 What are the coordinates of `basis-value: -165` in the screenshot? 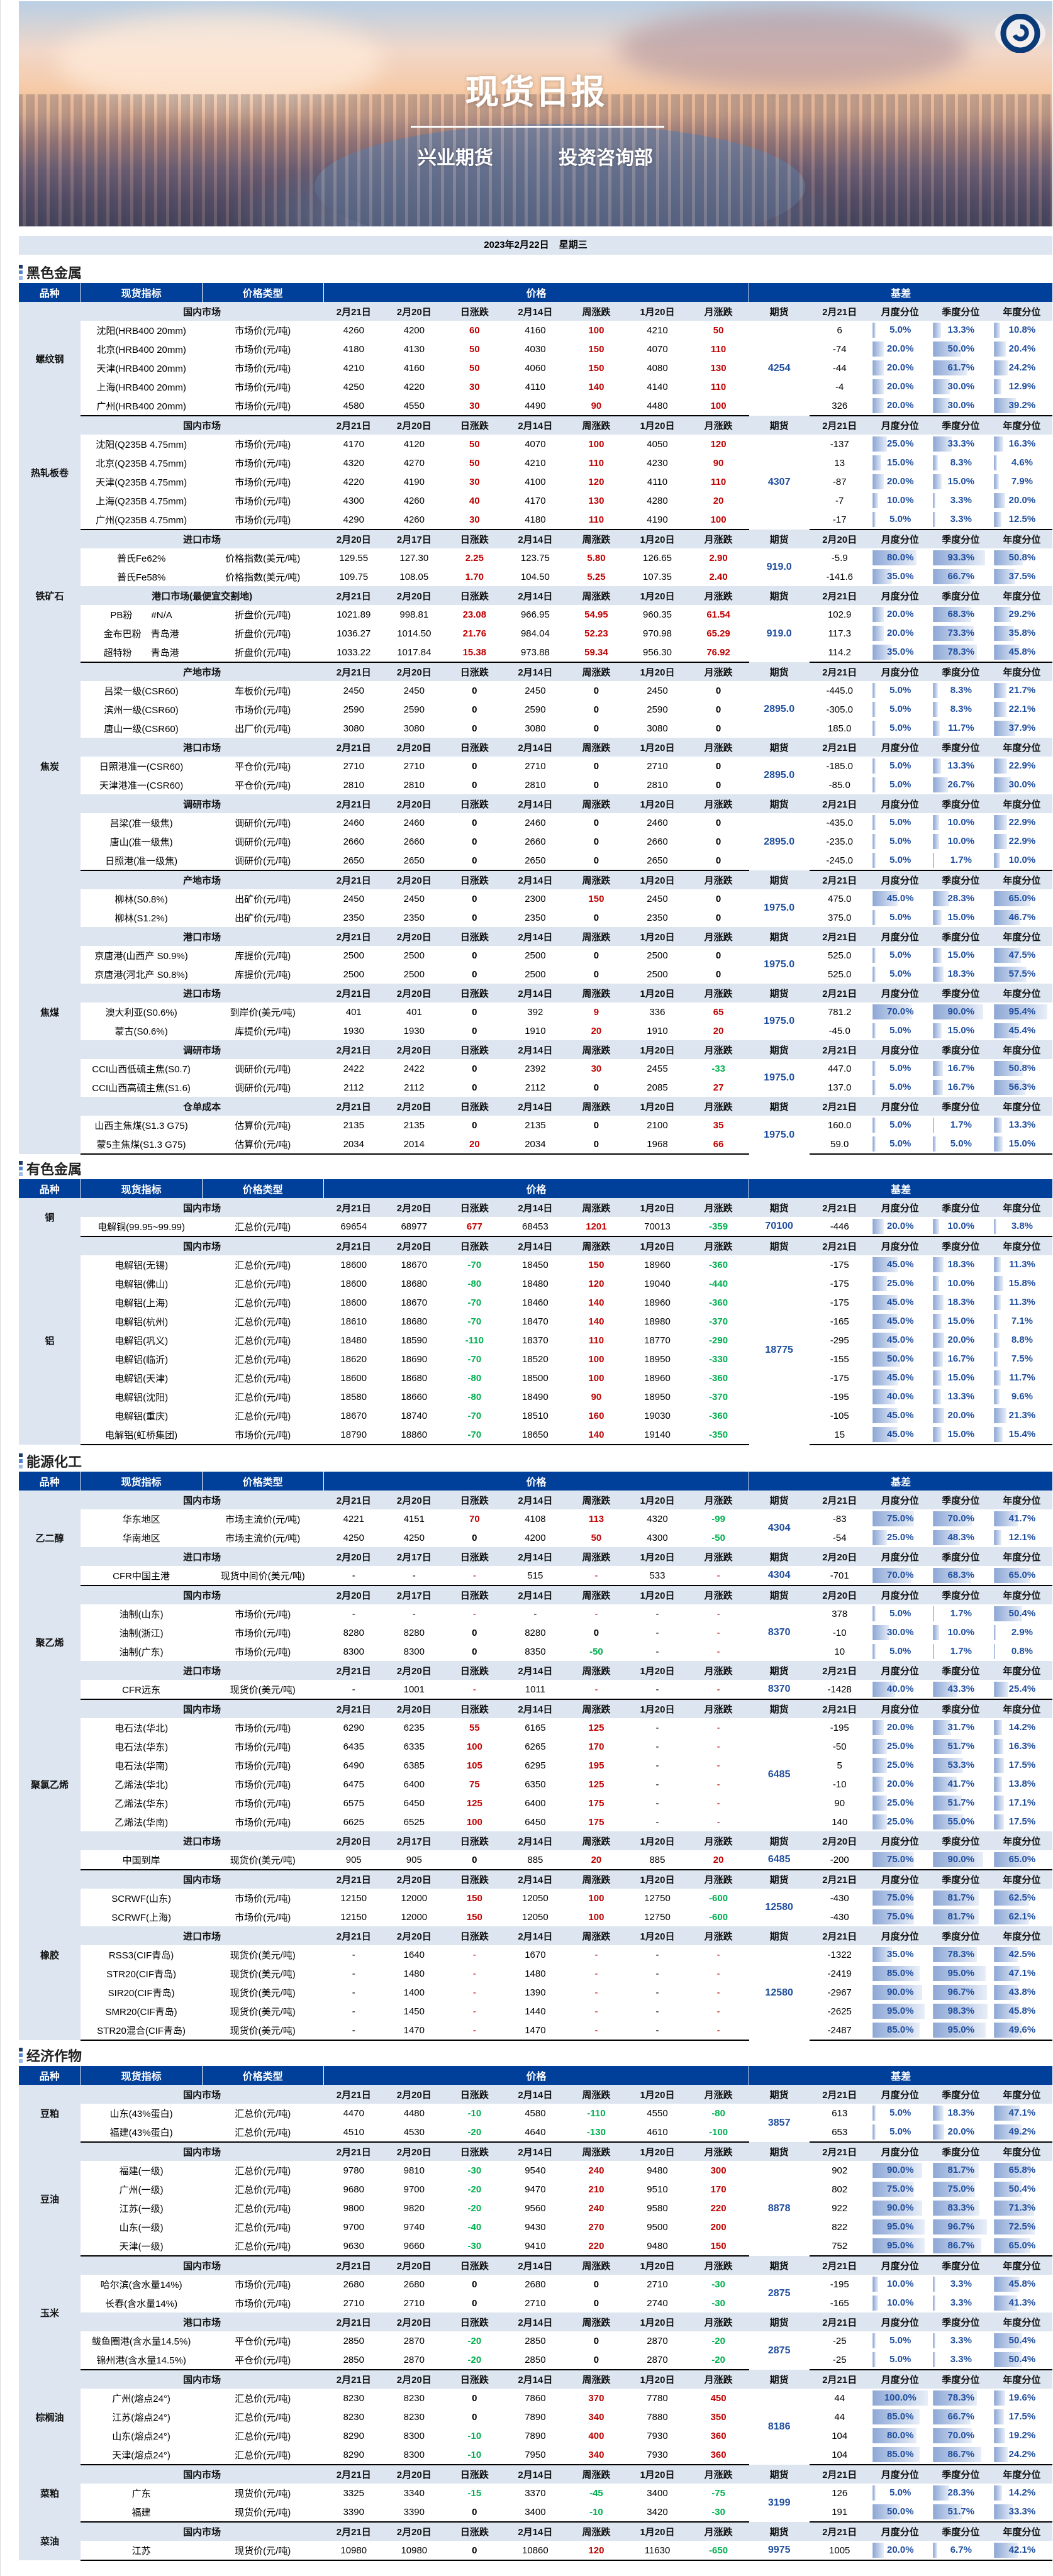 It's located at (839, 1321).